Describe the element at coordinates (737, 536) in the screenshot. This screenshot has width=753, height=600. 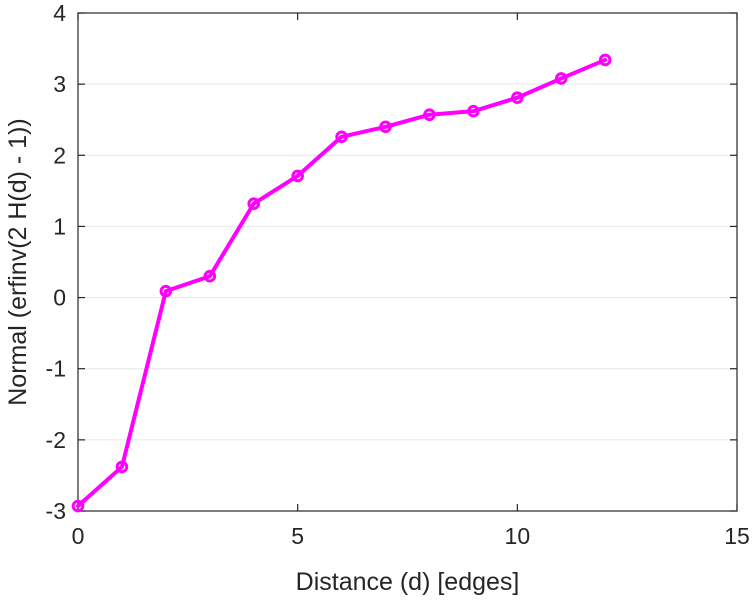
I see `x-tick-label-3: 15` at that location.